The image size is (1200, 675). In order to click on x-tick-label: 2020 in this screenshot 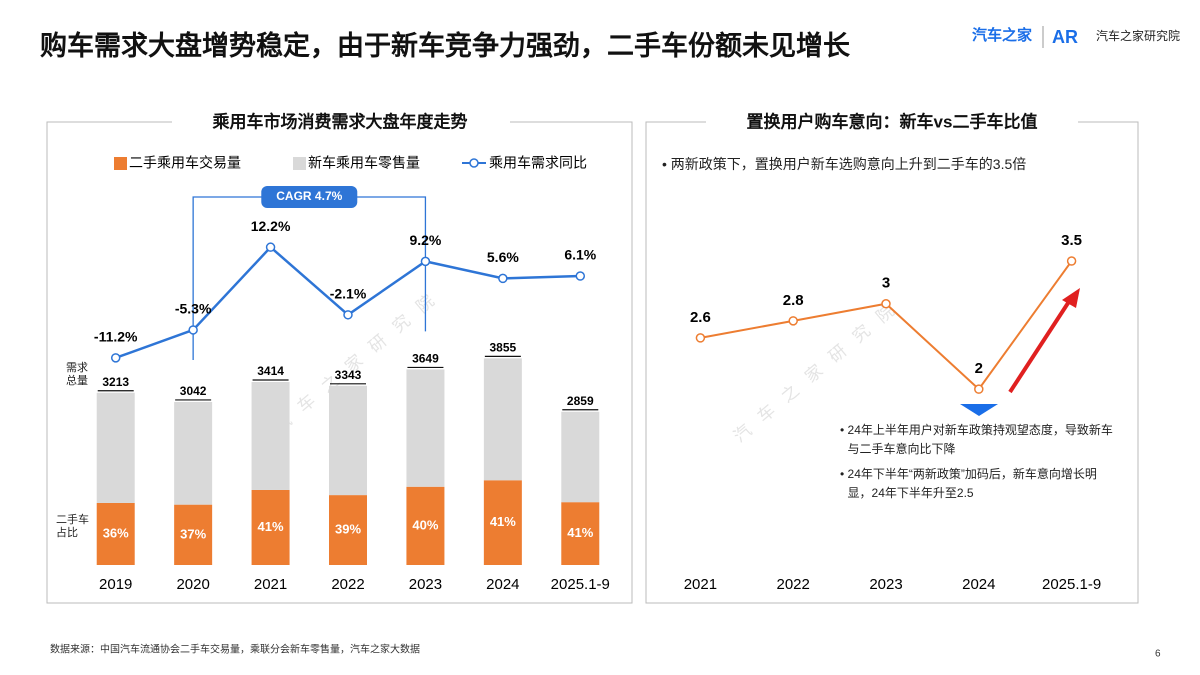, I will do `click(192, 584)`.